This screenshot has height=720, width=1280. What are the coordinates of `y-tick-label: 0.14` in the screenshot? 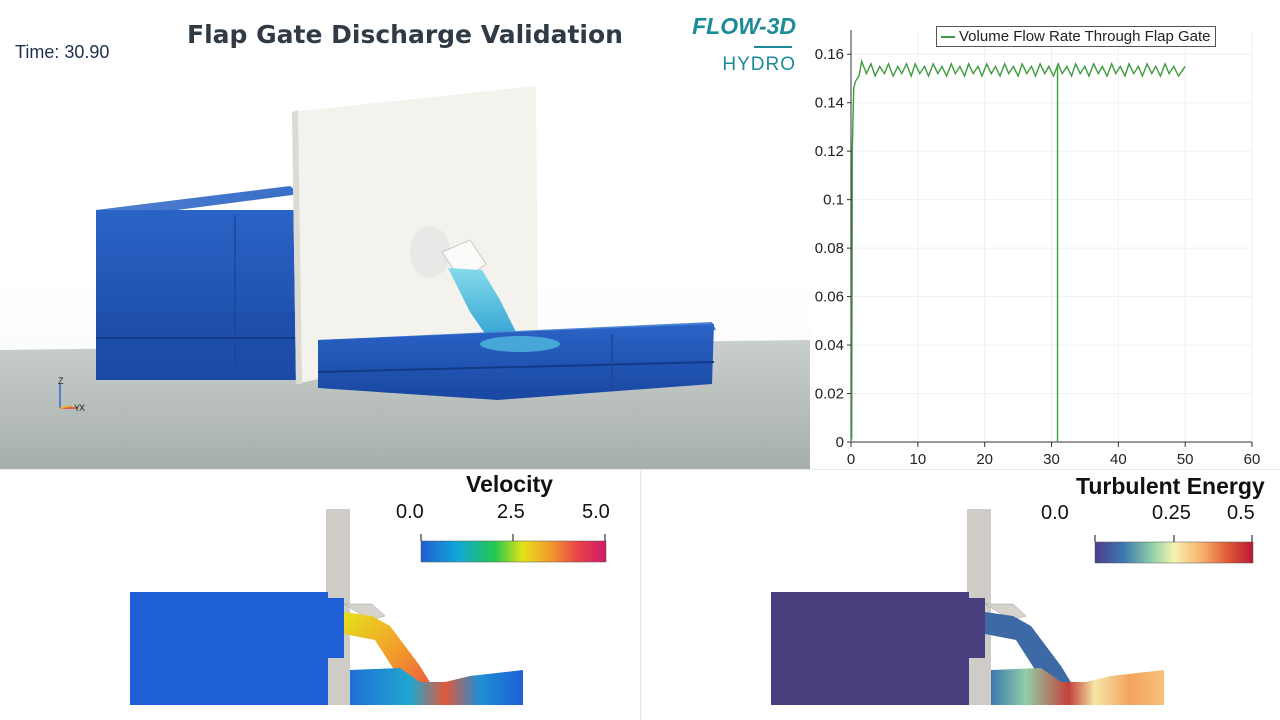 It's located at (829, 103).